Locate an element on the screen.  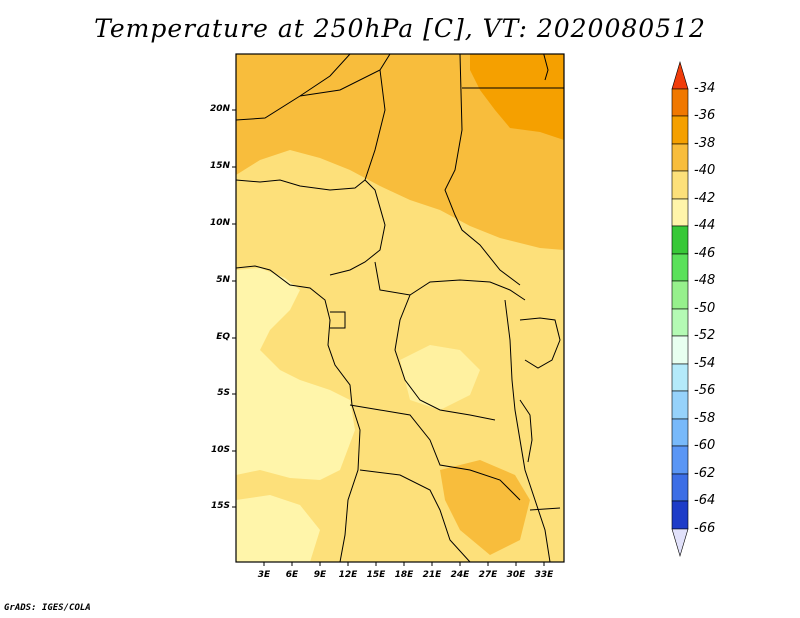
colorbar-bottom-arrow is located at coordinates (680, 543).